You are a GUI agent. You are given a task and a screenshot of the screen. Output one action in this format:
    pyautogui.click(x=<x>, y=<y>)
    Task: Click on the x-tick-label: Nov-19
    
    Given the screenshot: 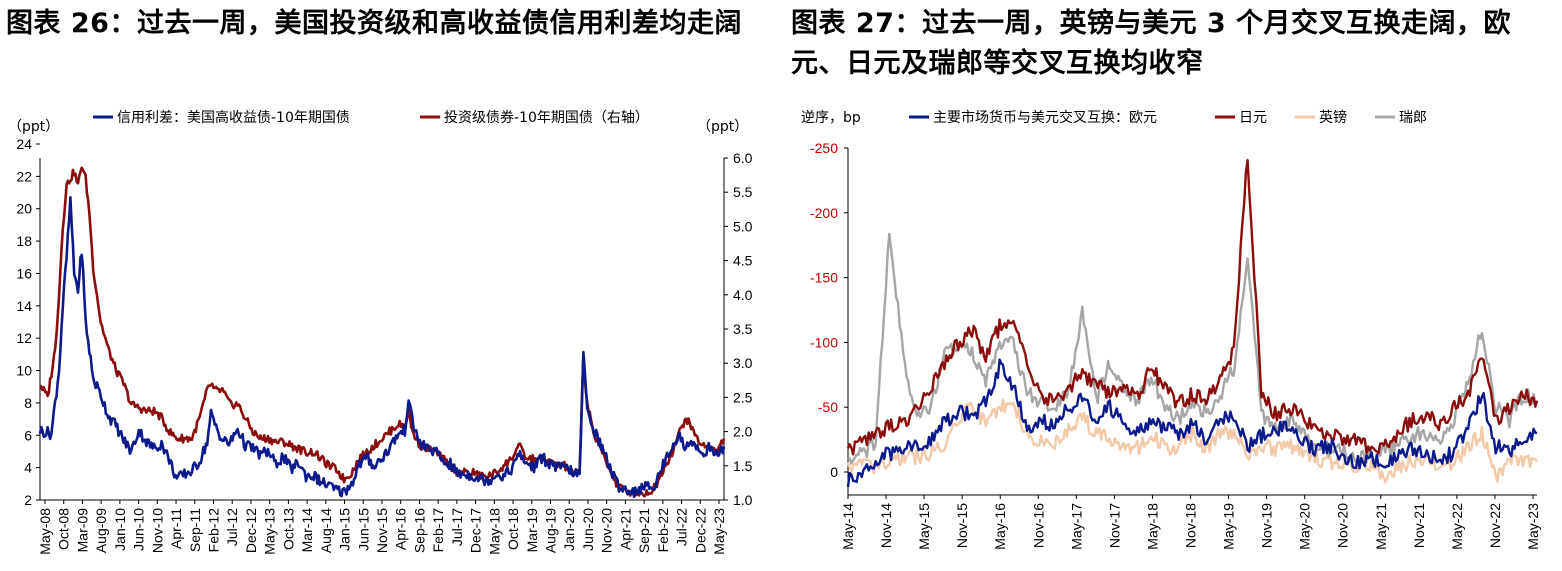 What is the action you would take?
    pyautogui.click(x=1267, y=525)
    